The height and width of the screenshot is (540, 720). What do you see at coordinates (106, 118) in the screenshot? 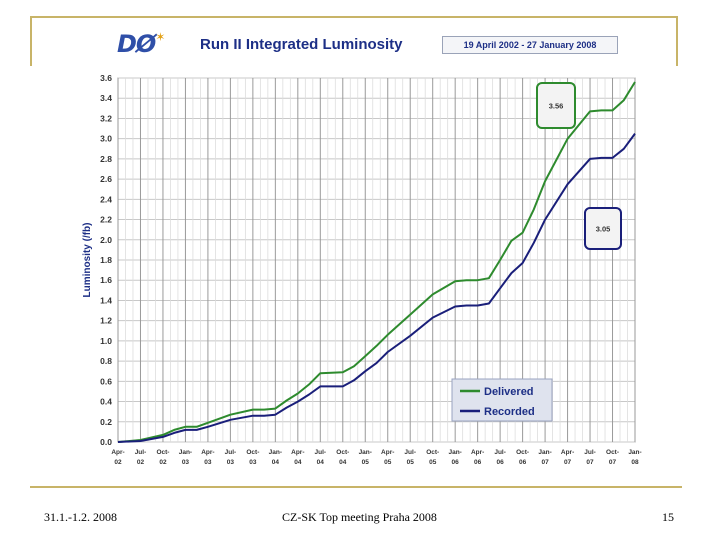
I see `y-tick-label: 3.2` at bounding box center [106, 118].